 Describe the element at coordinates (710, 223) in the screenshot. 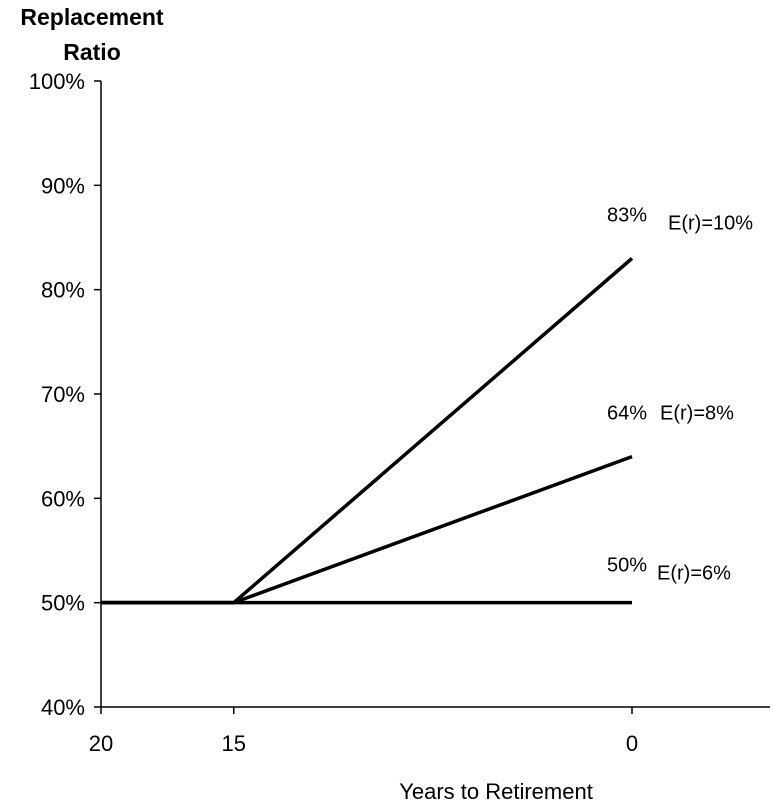

I see `series-name-label: E(r)=10%` at that location.